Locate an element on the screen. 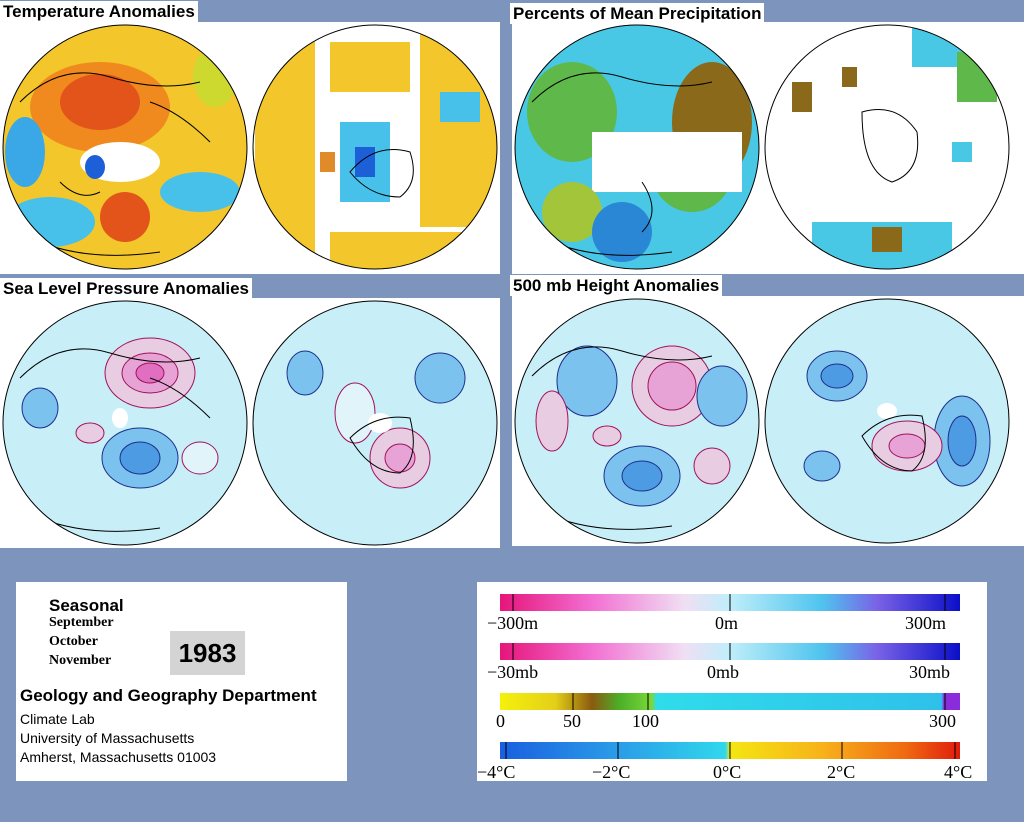 The width and height of the screenshot is (1024, 822). precipitation-hemisphere-north is located at coordinates (637, 147).